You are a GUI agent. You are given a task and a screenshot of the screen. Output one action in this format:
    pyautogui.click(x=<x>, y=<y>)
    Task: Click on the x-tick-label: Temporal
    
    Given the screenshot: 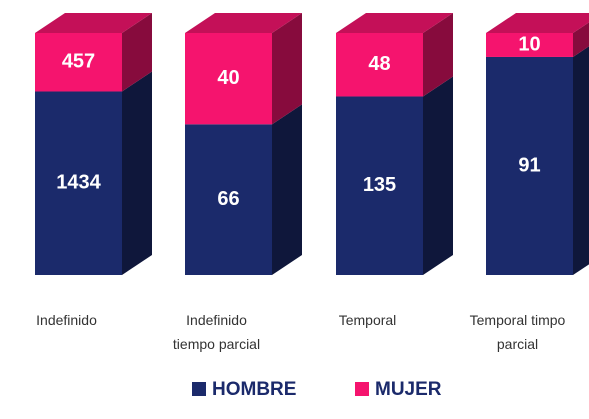 What is the action you would take?
    pyautogui.click(x=367, y=320)
    